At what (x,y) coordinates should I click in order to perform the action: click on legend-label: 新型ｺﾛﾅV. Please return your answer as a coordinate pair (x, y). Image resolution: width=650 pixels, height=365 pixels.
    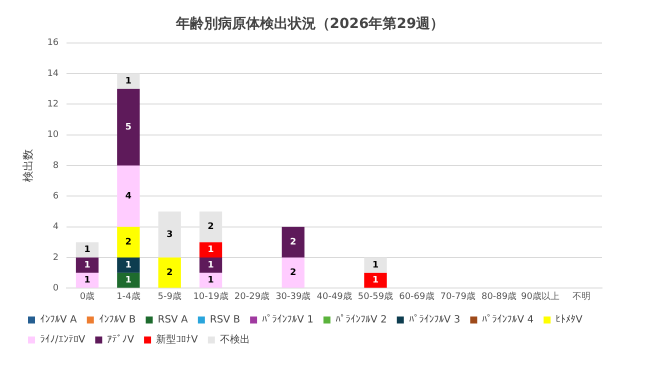
    Looking at the image, I should click on (177, 340).